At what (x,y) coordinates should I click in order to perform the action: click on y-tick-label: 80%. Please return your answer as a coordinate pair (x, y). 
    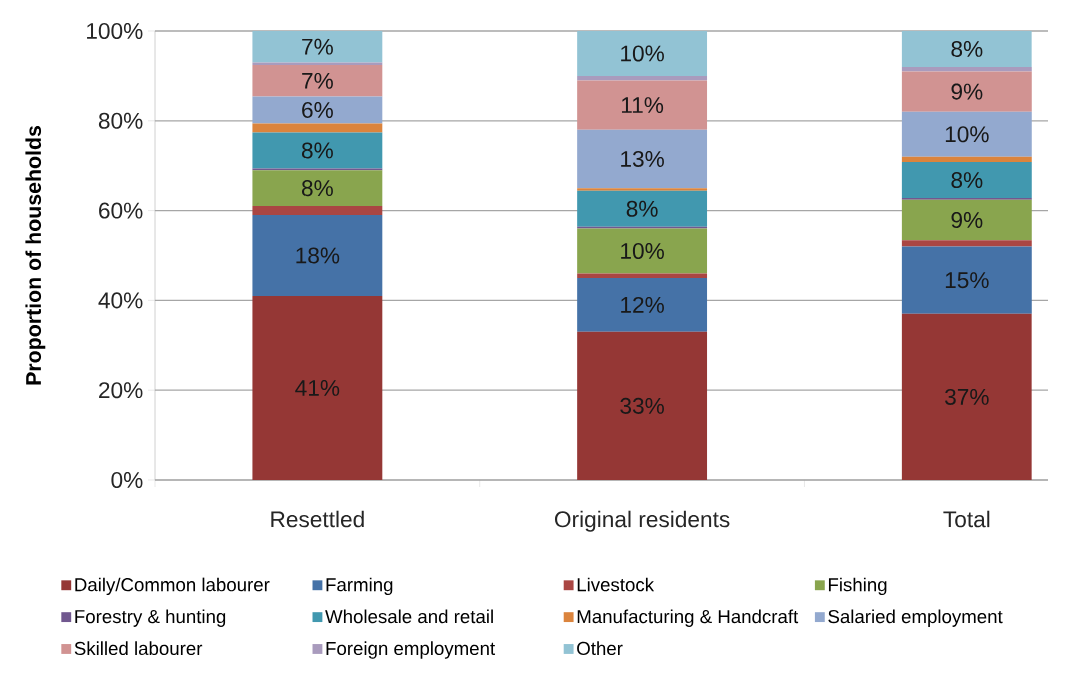
    Looking at the image, I should click on (120, 120).